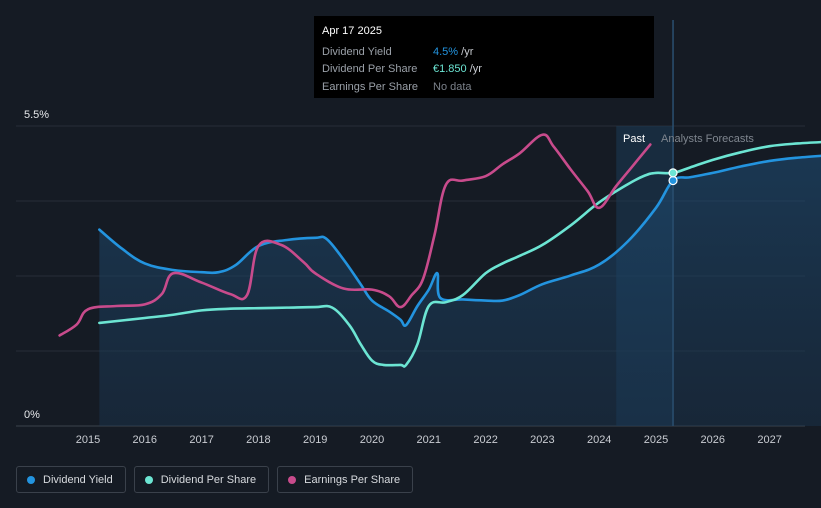  I want to click on x-tick-label: 2016, so click(145, 440).